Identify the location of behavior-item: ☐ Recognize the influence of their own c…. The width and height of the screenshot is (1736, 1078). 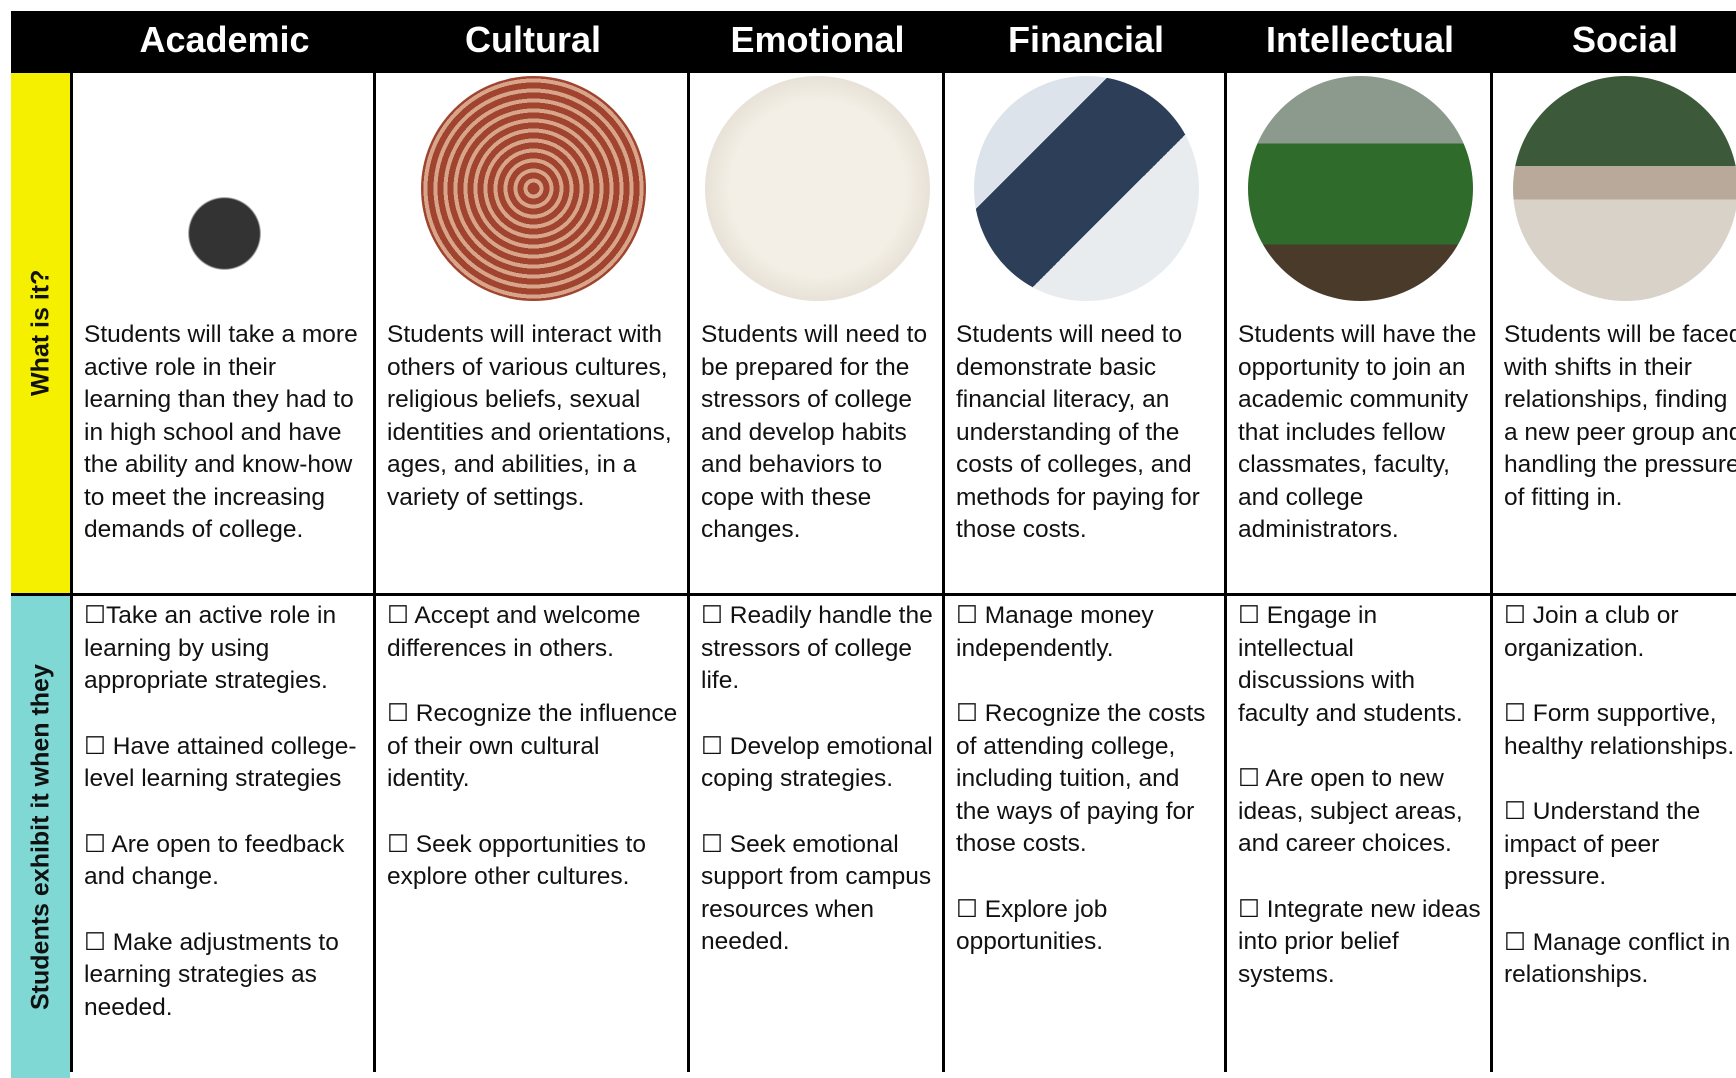
(533, 747).